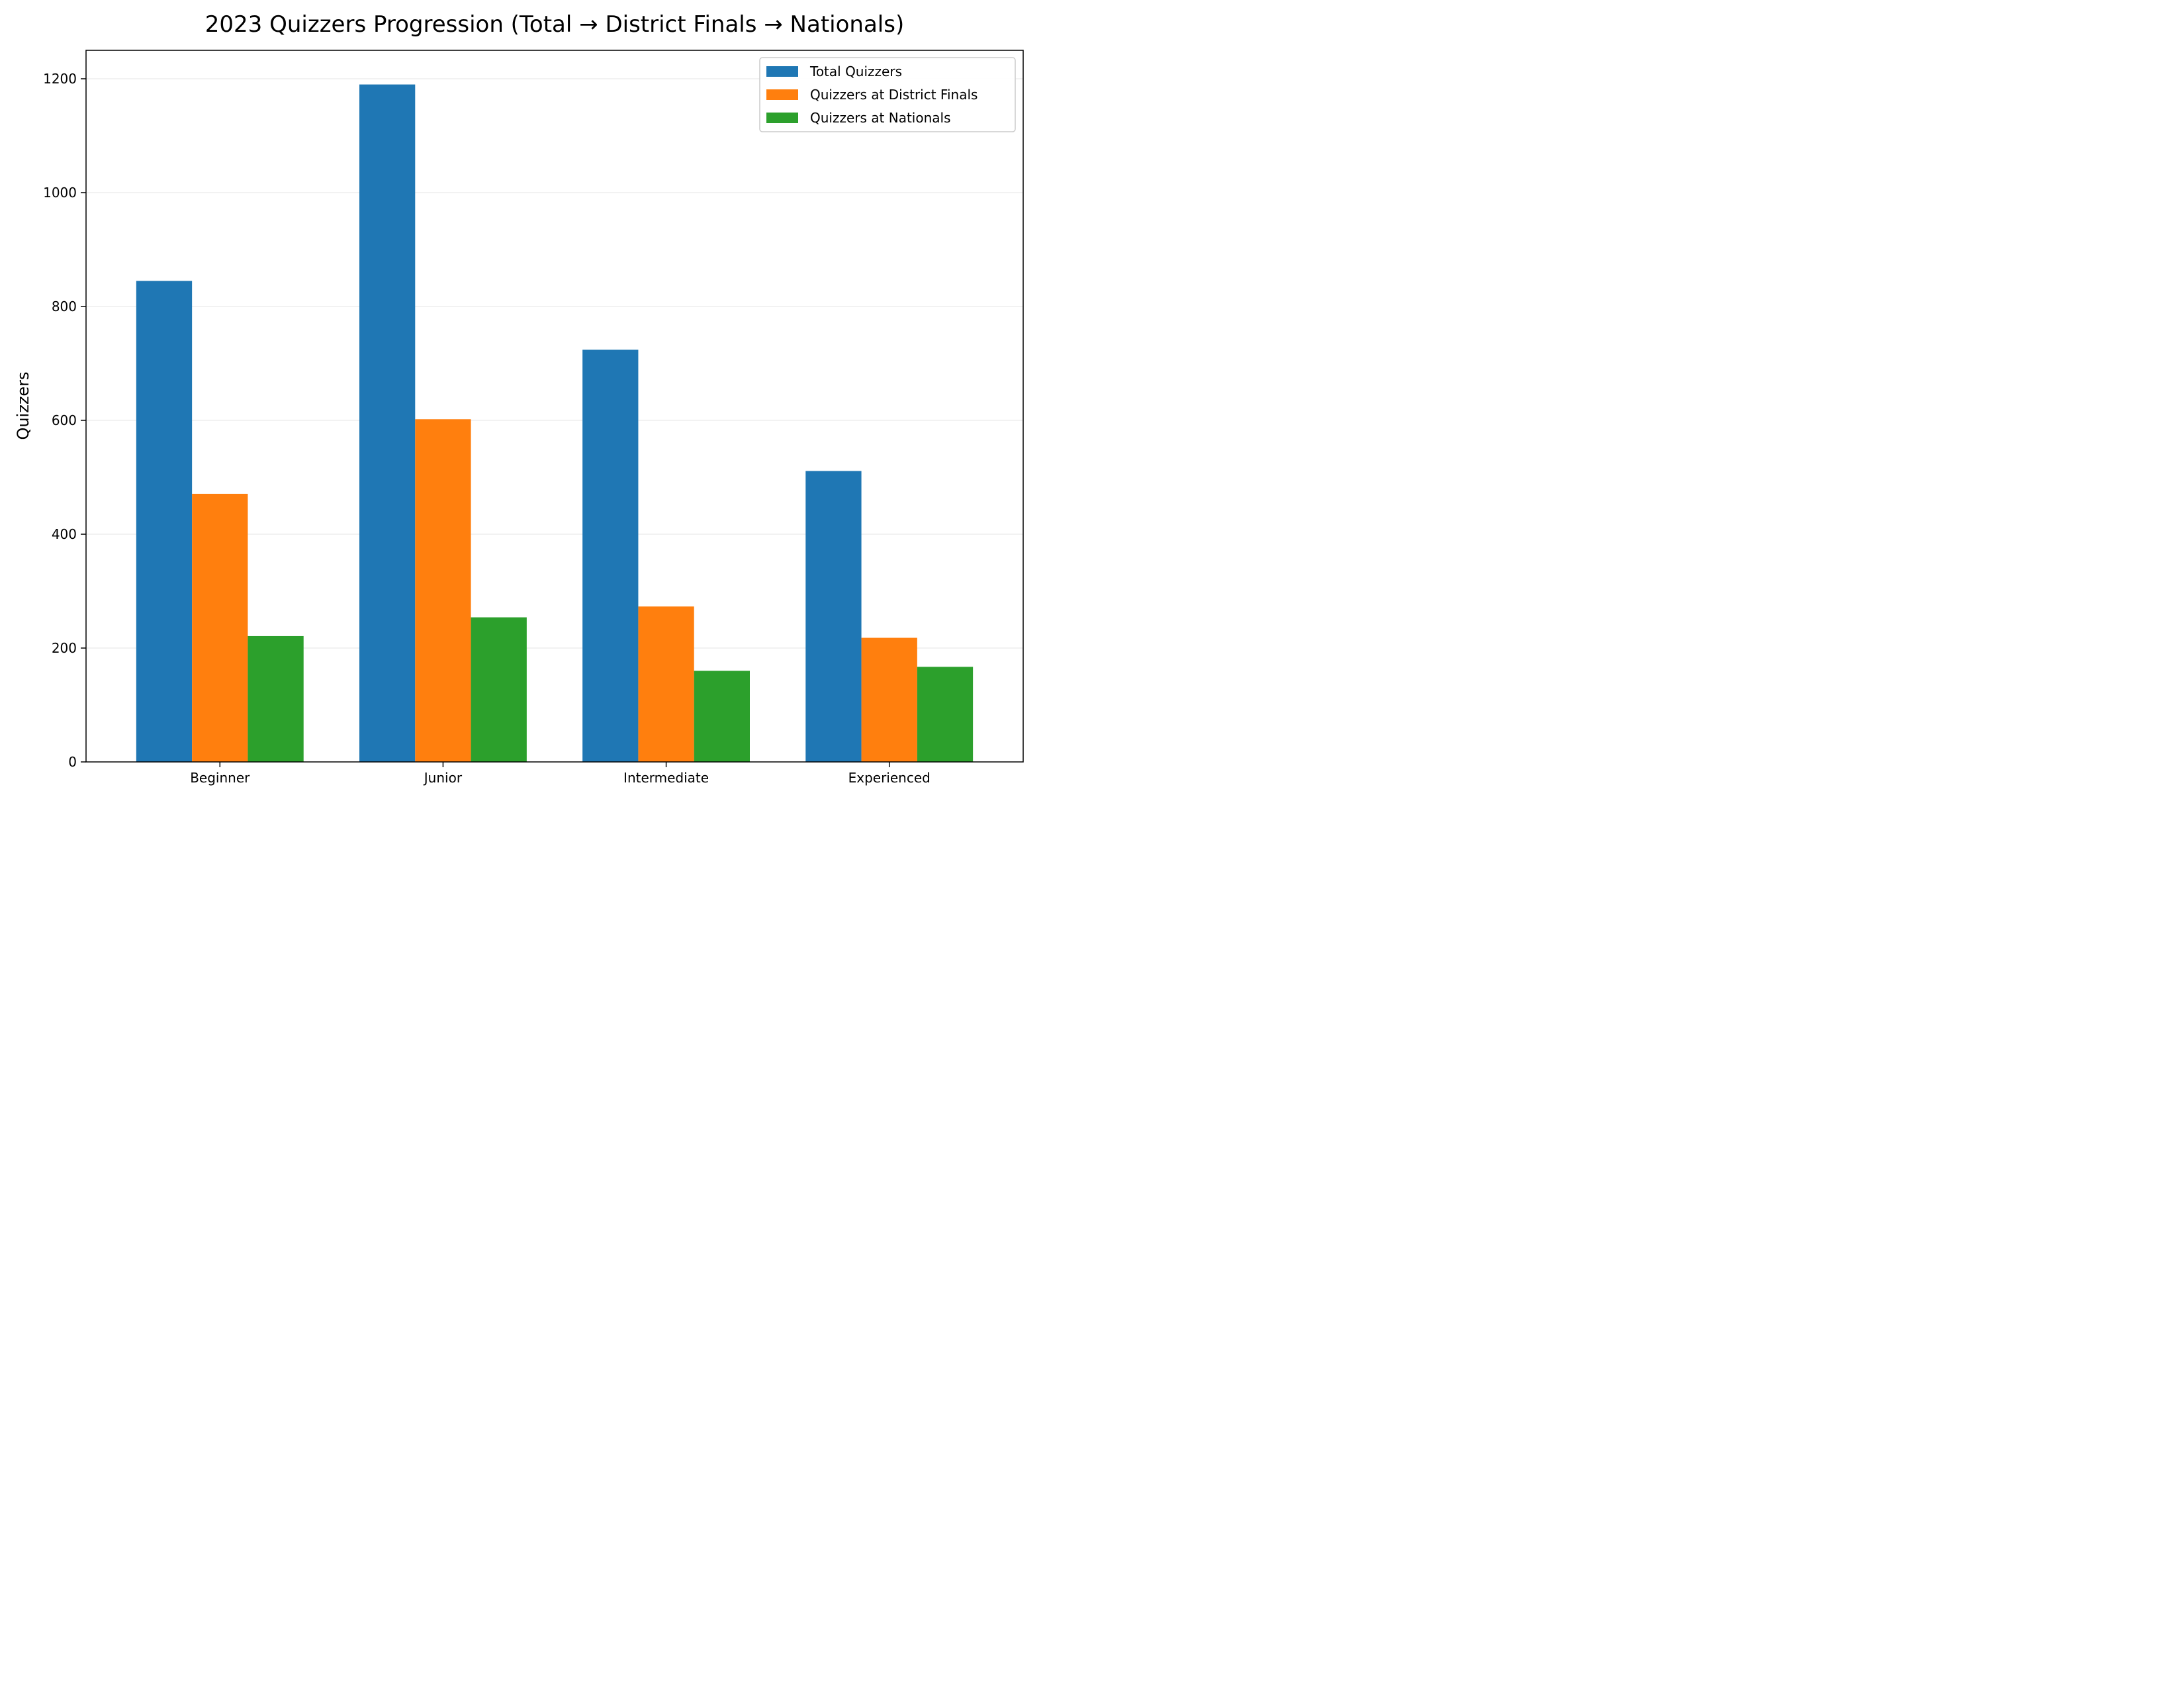  Describe the element at coordinates (64, 420) in the screenshot. I see `y-tick-label-3: 600` at that location.